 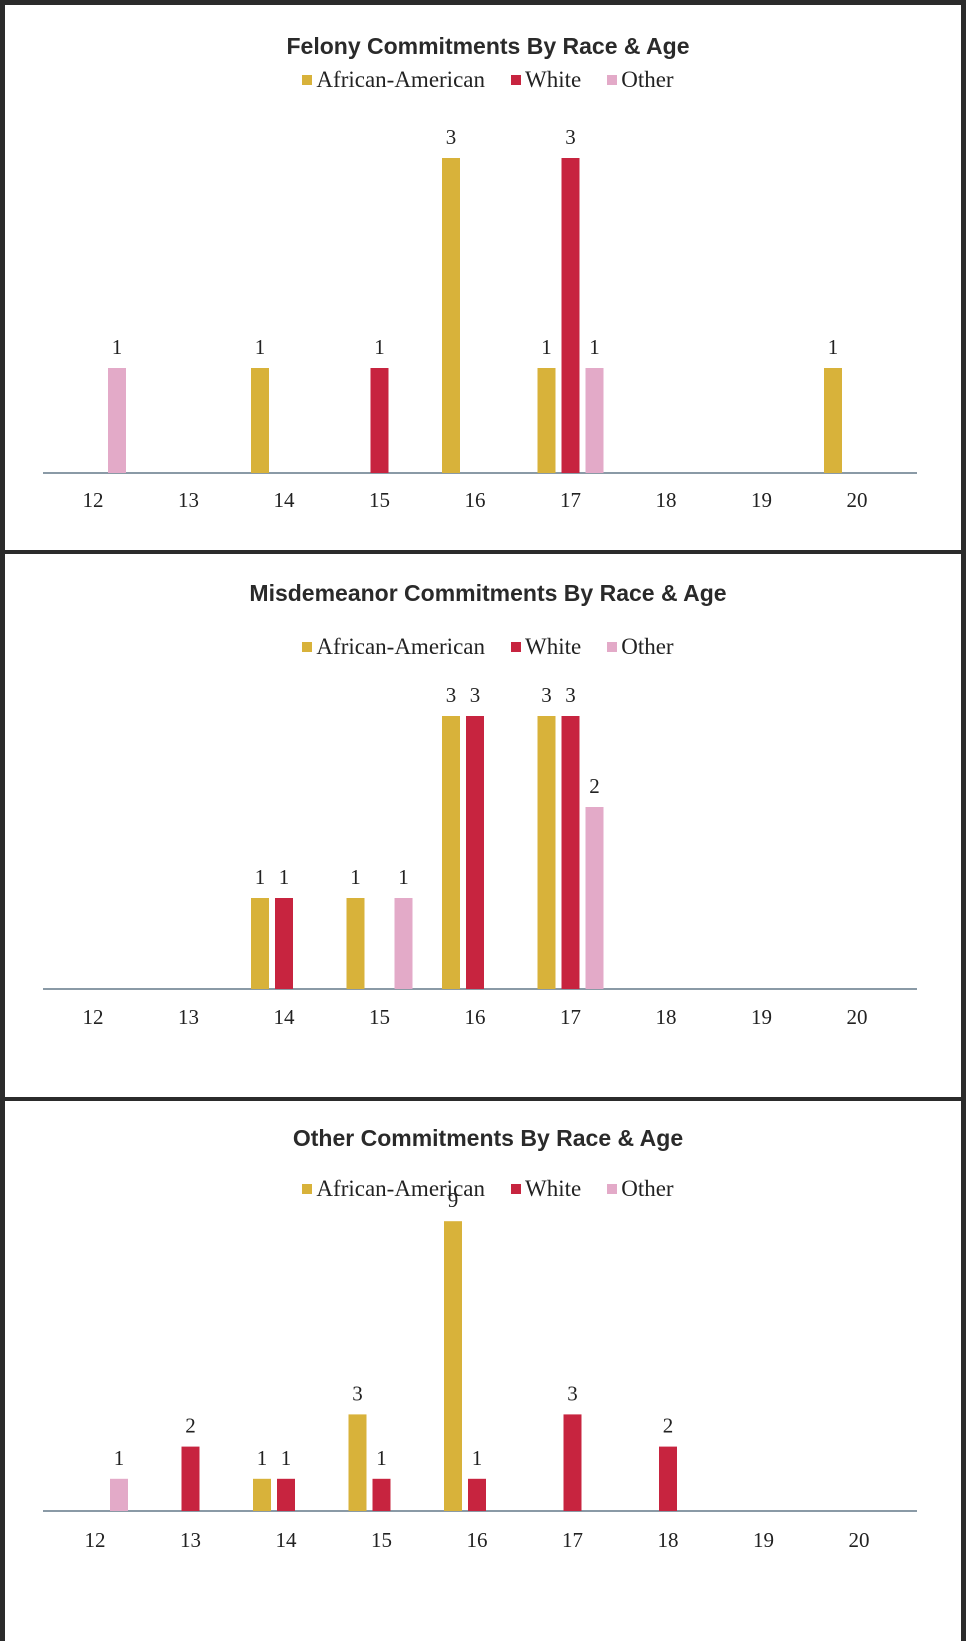 I want to click on data-label-white-age-18: 2, so click(x=668, y=1426).